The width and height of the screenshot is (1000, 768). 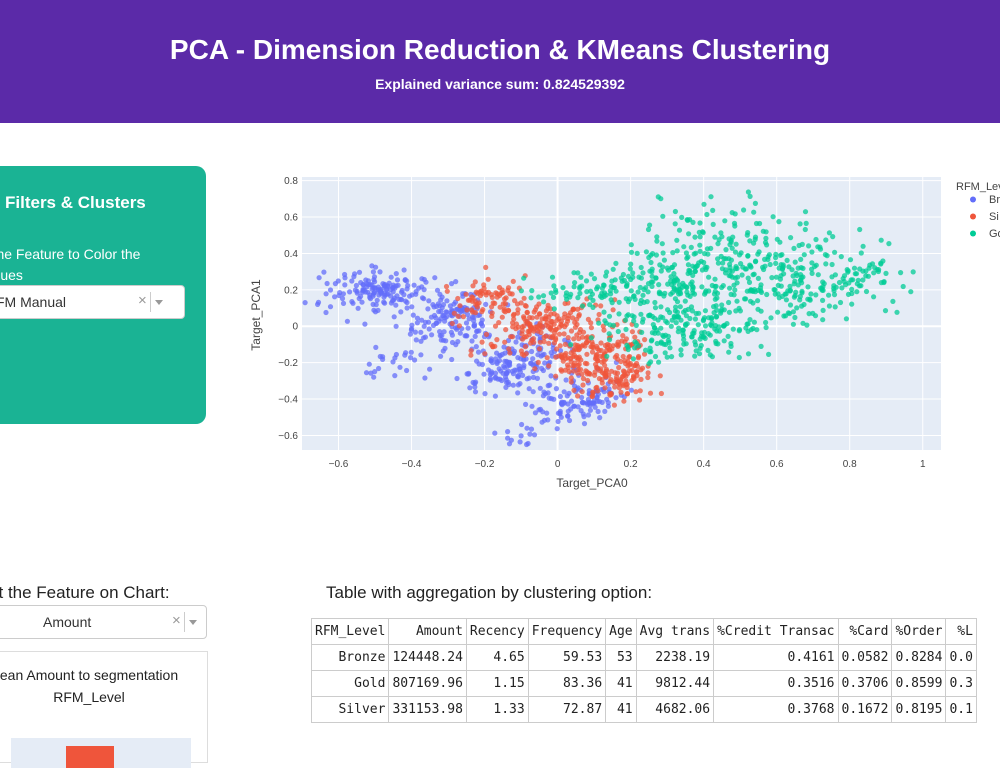 What do you see at coordinates (631, 464) in the screenshot?
I see `x-tick-label: 0.2` at bounding box center [631, 464].